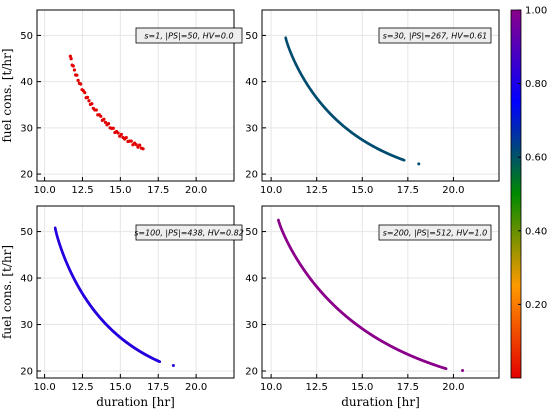 Image resolution: width=550 pixels, height=415 pixels. I want to click on colorbar-tick-label: 0.80, so click(536, 84).